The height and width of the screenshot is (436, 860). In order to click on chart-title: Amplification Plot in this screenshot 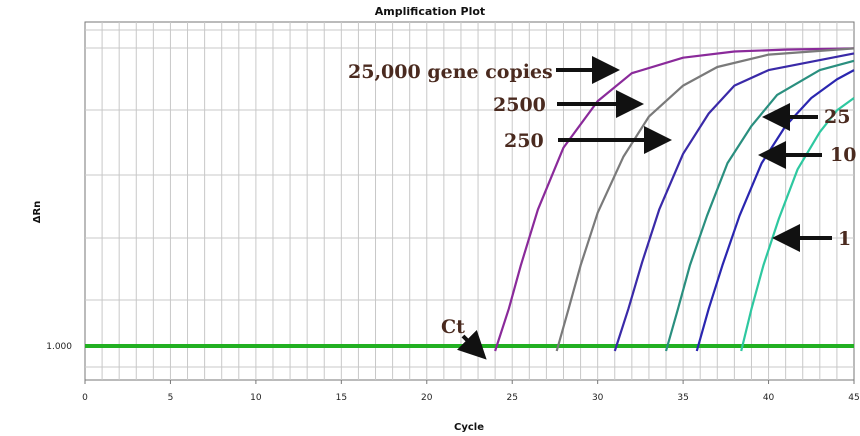, I will do `click(430, 11)`.